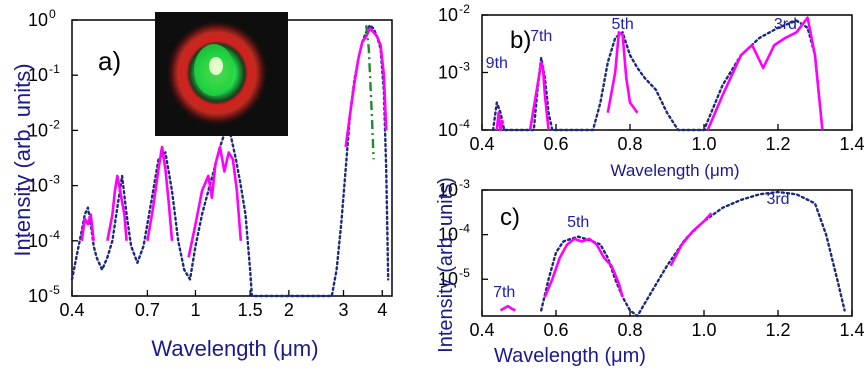 The image size is (865, 371). What do you see at coordinates (109, 61) in the screenshot?
I see `panel-label: a)` at bounding box center [109, 61].